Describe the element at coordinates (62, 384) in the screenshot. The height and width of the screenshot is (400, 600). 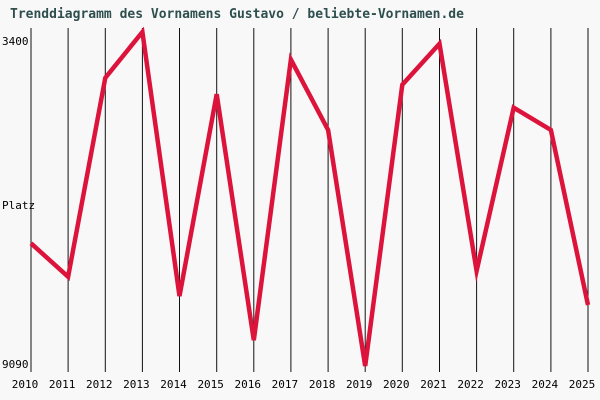
I see `x-axis-label-2011: 2011` at that location.